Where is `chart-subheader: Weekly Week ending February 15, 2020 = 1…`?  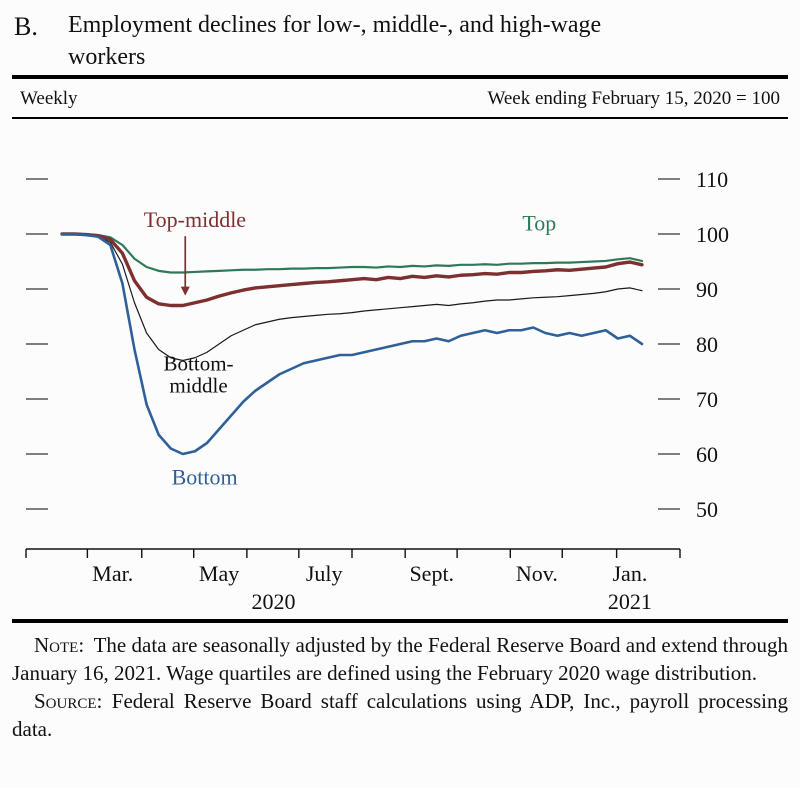
chart-subheader: Weekly Week ending February 15, 2020 = 1… is located at coordinates (400, 98).